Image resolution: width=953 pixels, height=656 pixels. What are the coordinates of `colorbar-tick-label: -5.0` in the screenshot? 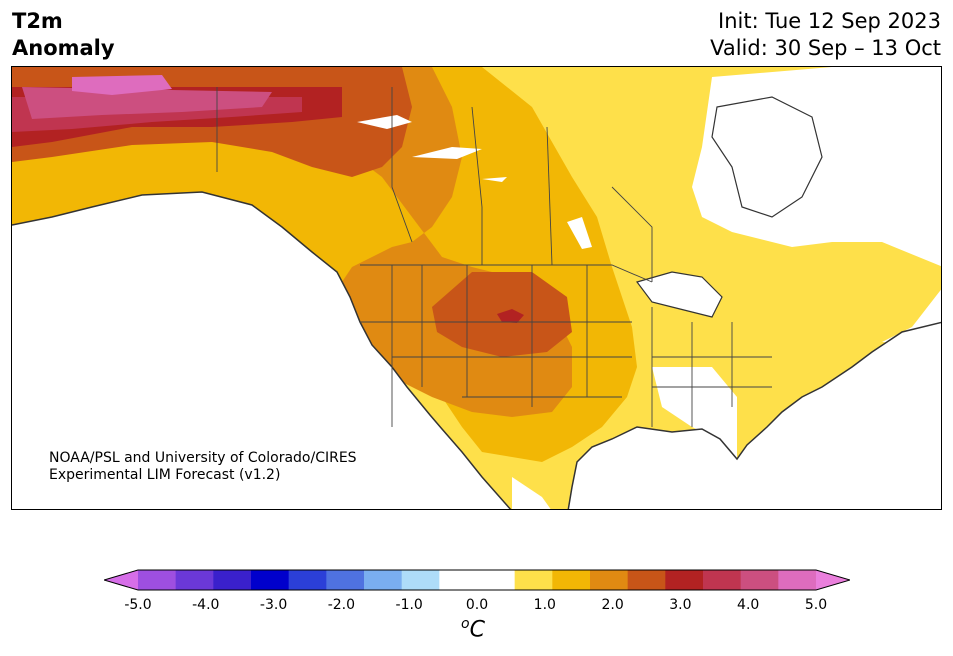 It's located at (138, 605).